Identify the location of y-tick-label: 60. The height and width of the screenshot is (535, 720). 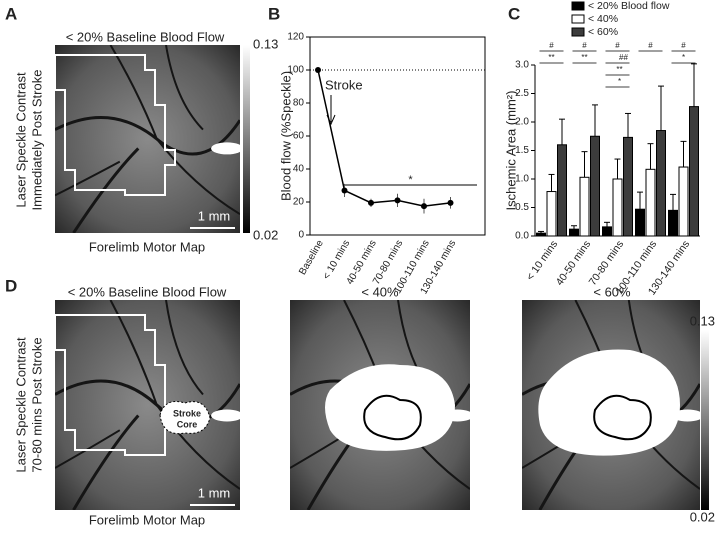
(299, 136).